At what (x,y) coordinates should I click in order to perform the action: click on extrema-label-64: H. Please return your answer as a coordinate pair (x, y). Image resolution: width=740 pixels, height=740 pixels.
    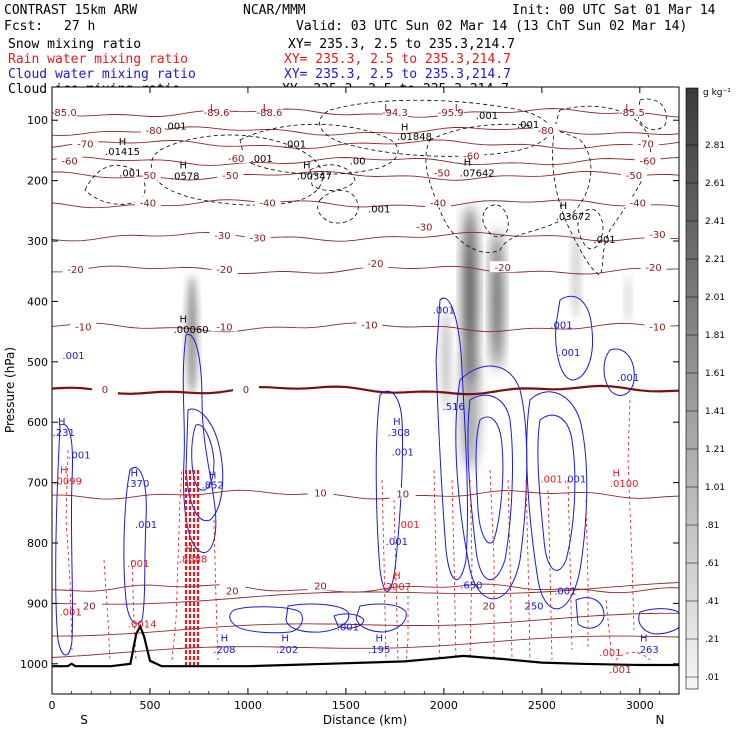
    Looking at the image, I should click on (285, 638).